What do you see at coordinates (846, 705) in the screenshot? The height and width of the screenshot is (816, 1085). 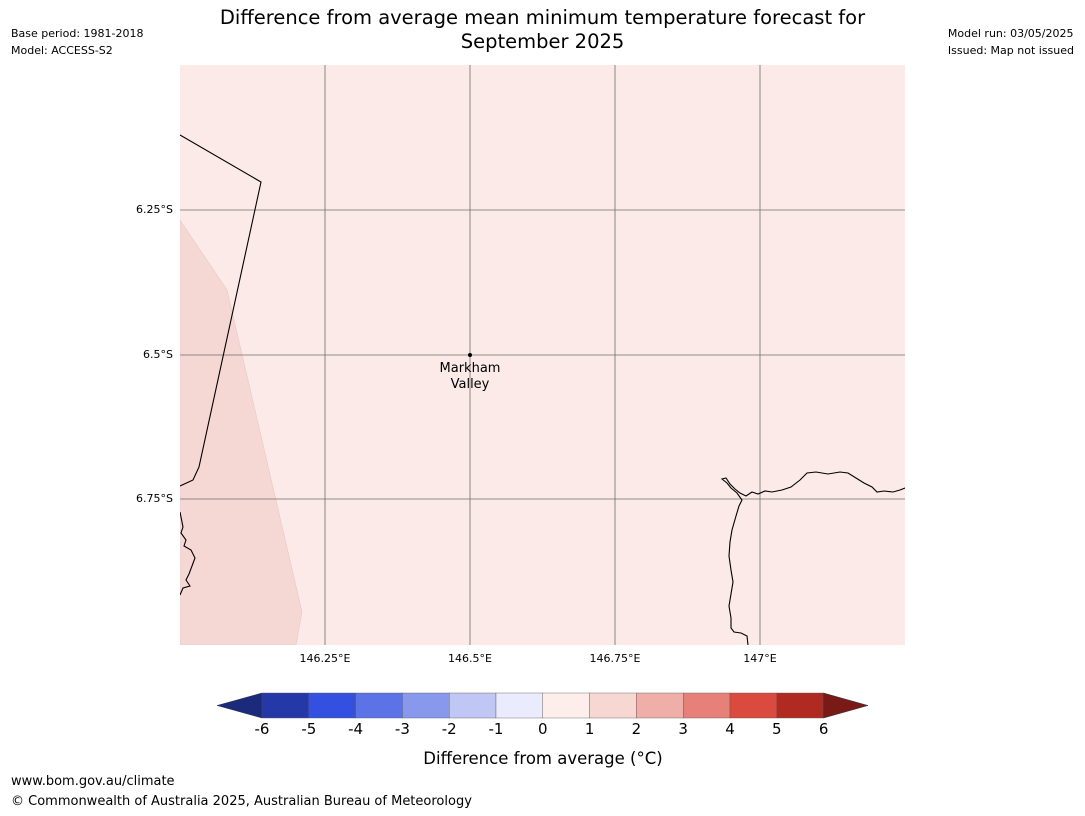 I see `colorbar-extend-high` at bounding box center [846, 705].